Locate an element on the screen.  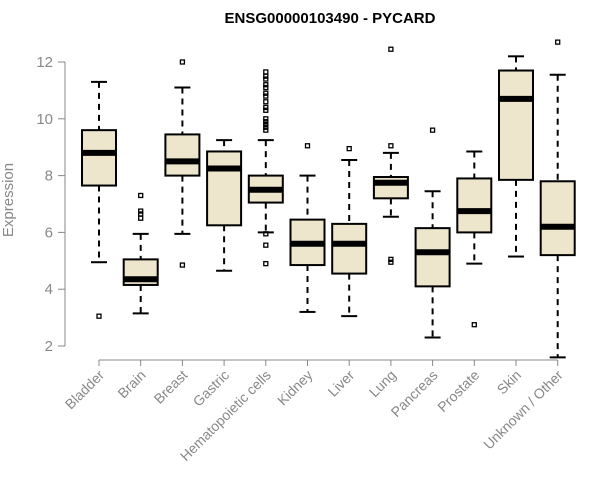
x-tick-label: Bladder is located at coordinates (85, 390).